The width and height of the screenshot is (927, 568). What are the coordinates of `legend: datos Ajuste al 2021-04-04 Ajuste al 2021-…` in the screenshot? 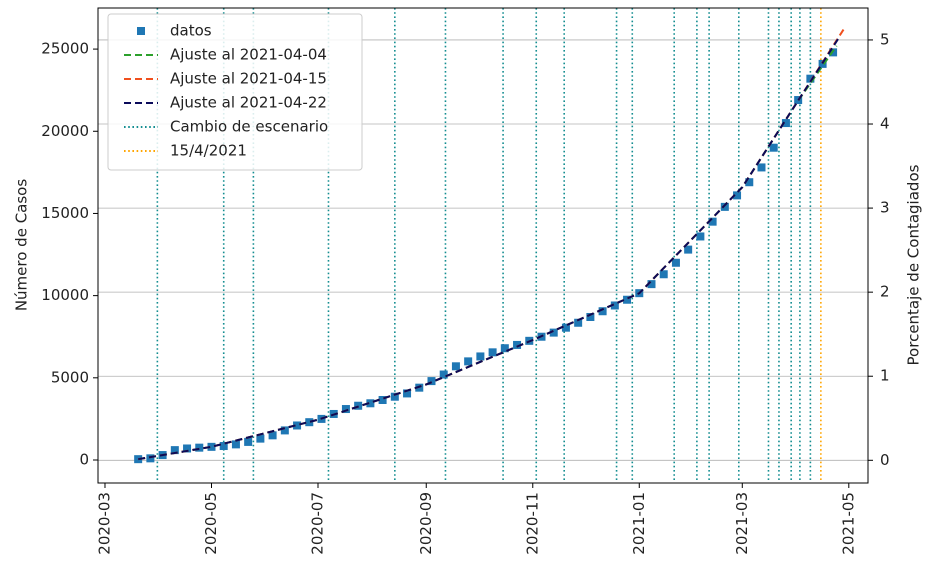 It's located at (235, 92).